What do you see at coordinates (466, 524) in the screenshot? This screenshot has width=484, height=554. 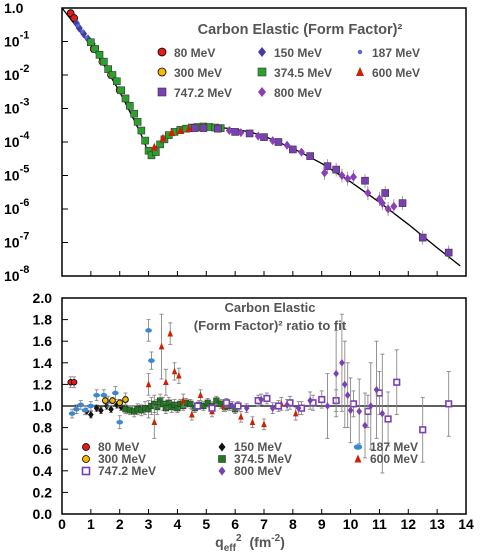 I see `x-tick-label: 14` at bounding box center [466, 524].